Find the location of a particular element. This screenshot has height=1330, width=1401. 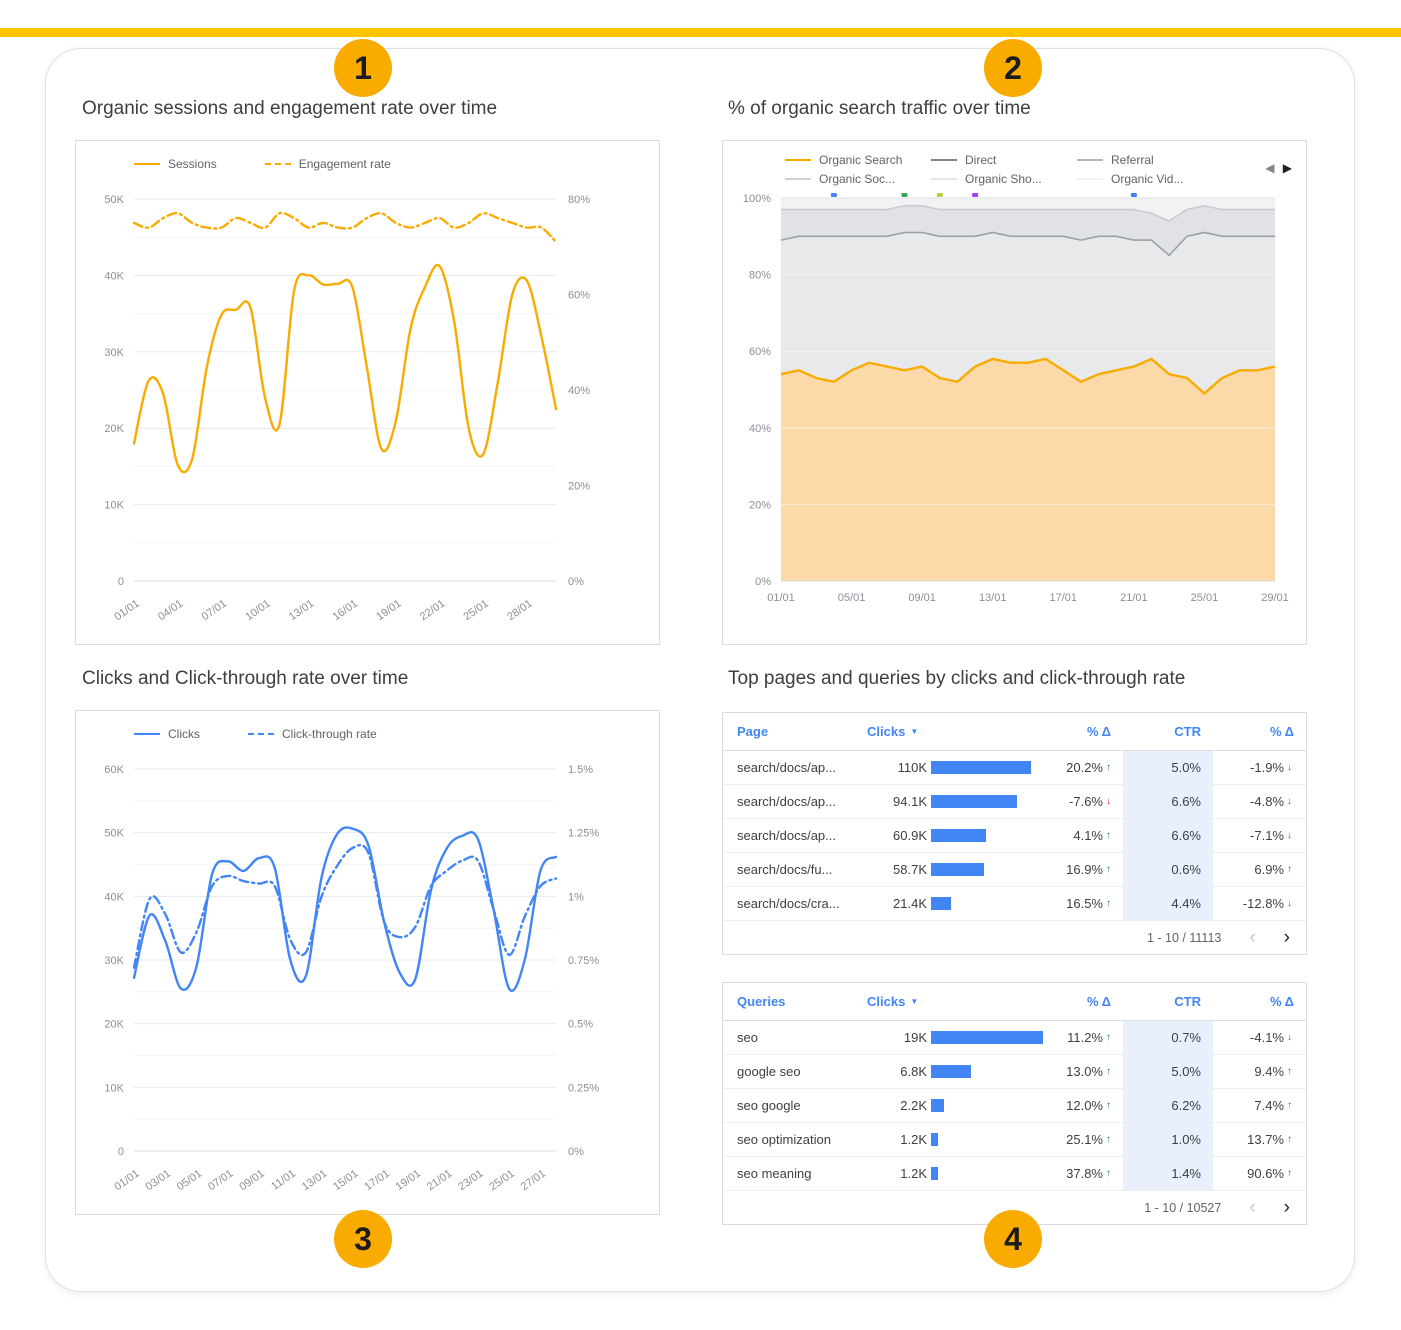

svg-text: 05/01 is located at coordinates (189, 1181).